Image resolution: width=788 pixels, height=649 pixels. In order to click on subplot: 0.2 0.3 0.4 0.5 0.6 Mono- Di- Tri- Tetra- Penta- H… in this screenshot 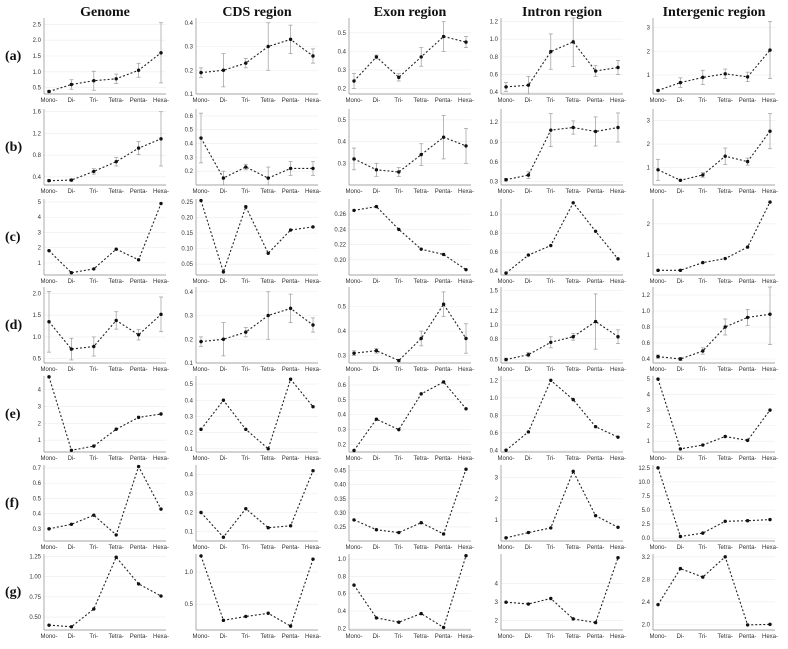, I will do `click(253, 152)`.